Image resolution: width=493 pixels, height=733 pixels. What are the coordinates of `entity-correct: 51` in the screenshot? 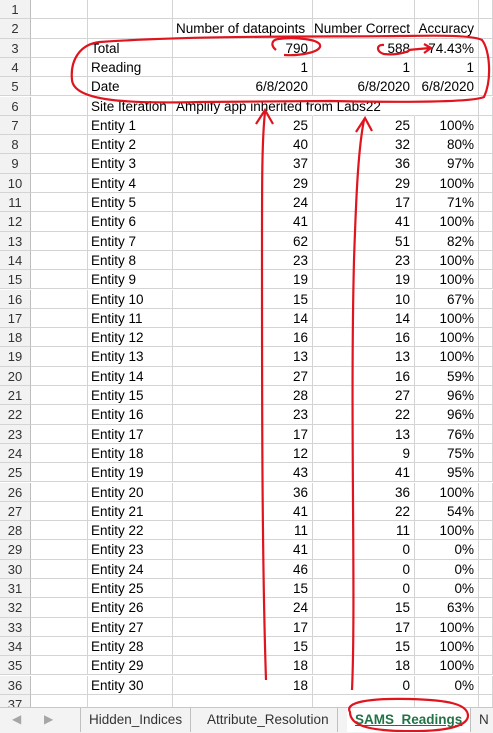 It's located at (364, 241).